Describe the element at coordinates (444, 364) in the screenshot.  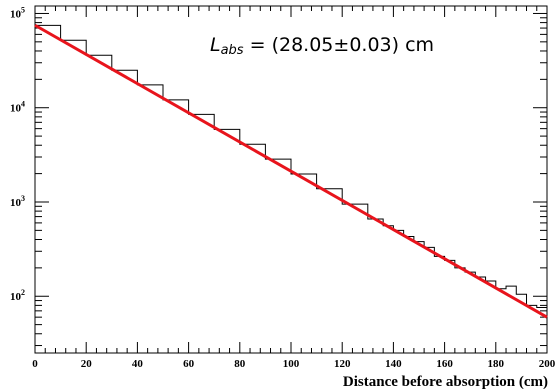
I see `x-tick-label: 160` at that location.